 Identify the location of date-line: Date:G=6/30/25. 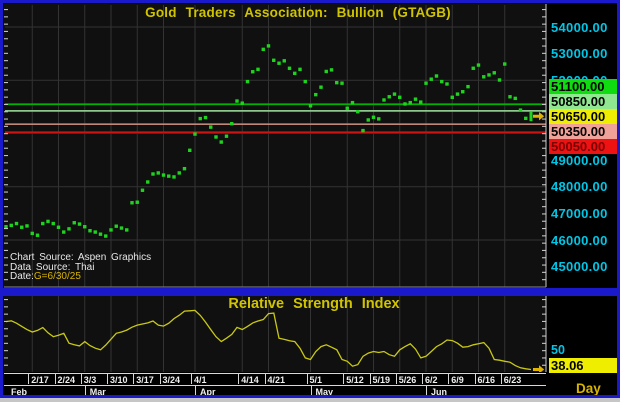
(80, 277).